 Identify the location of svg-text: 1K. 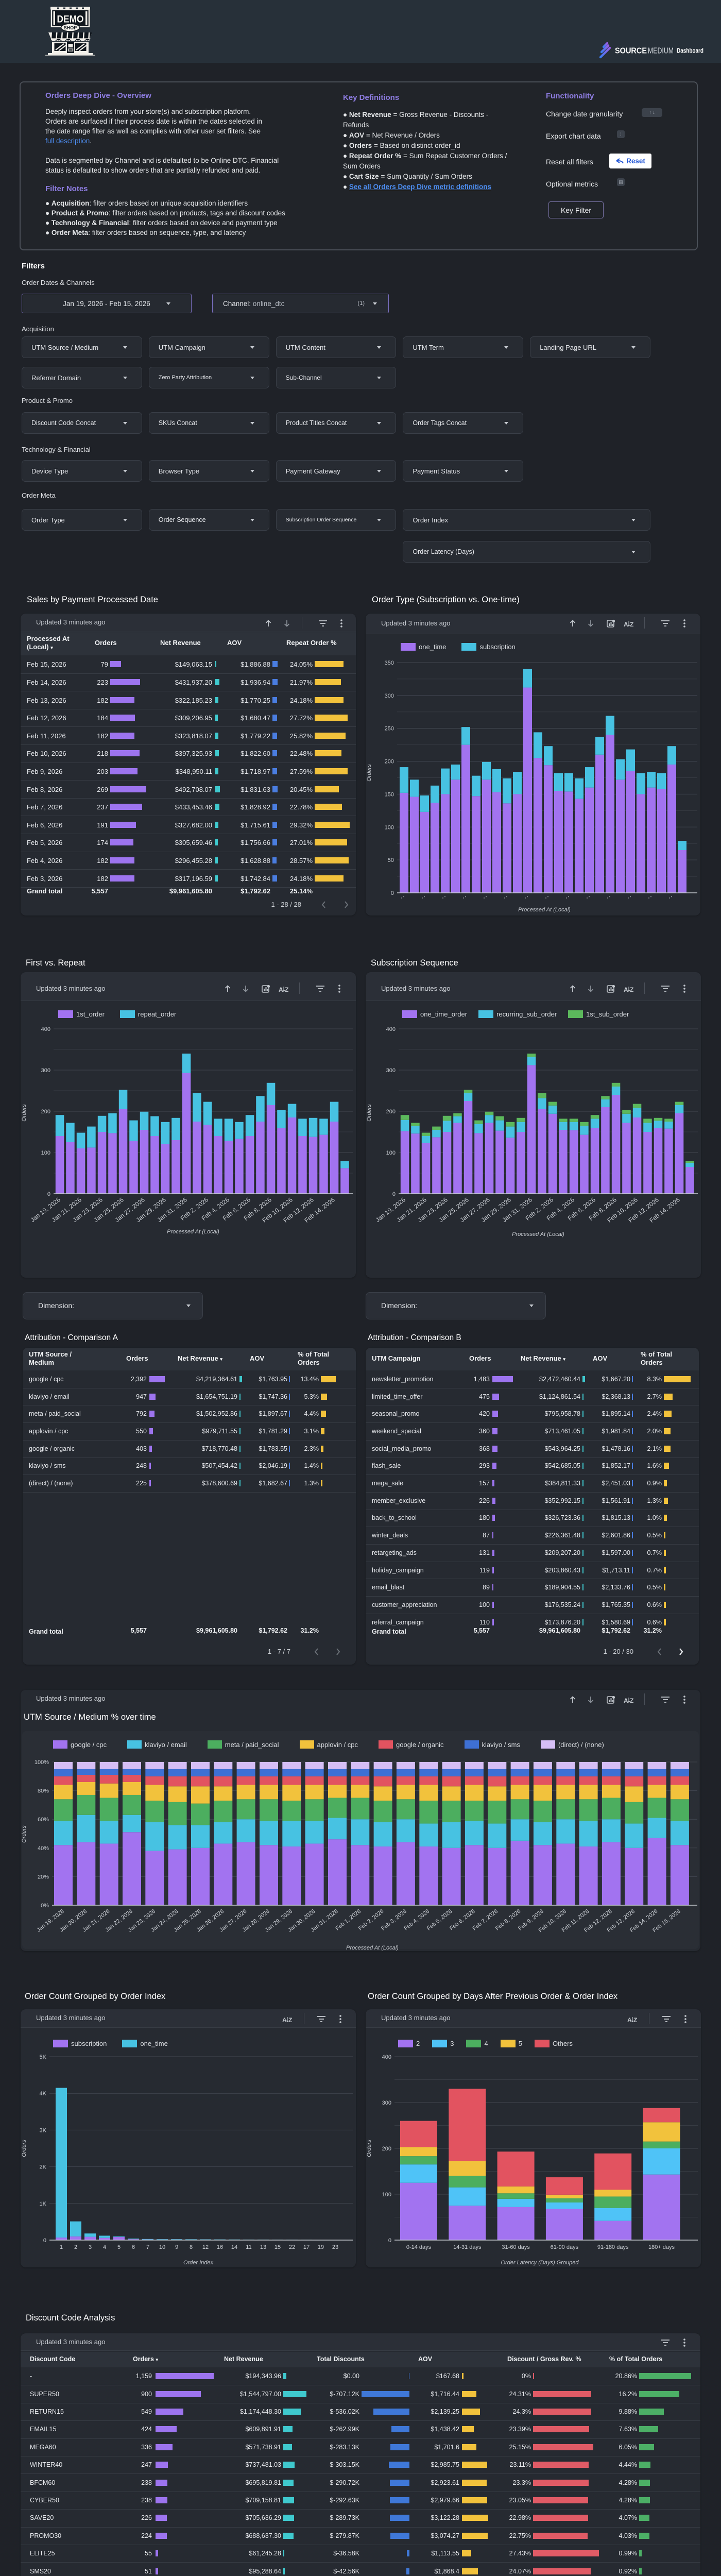
(44, 2204).